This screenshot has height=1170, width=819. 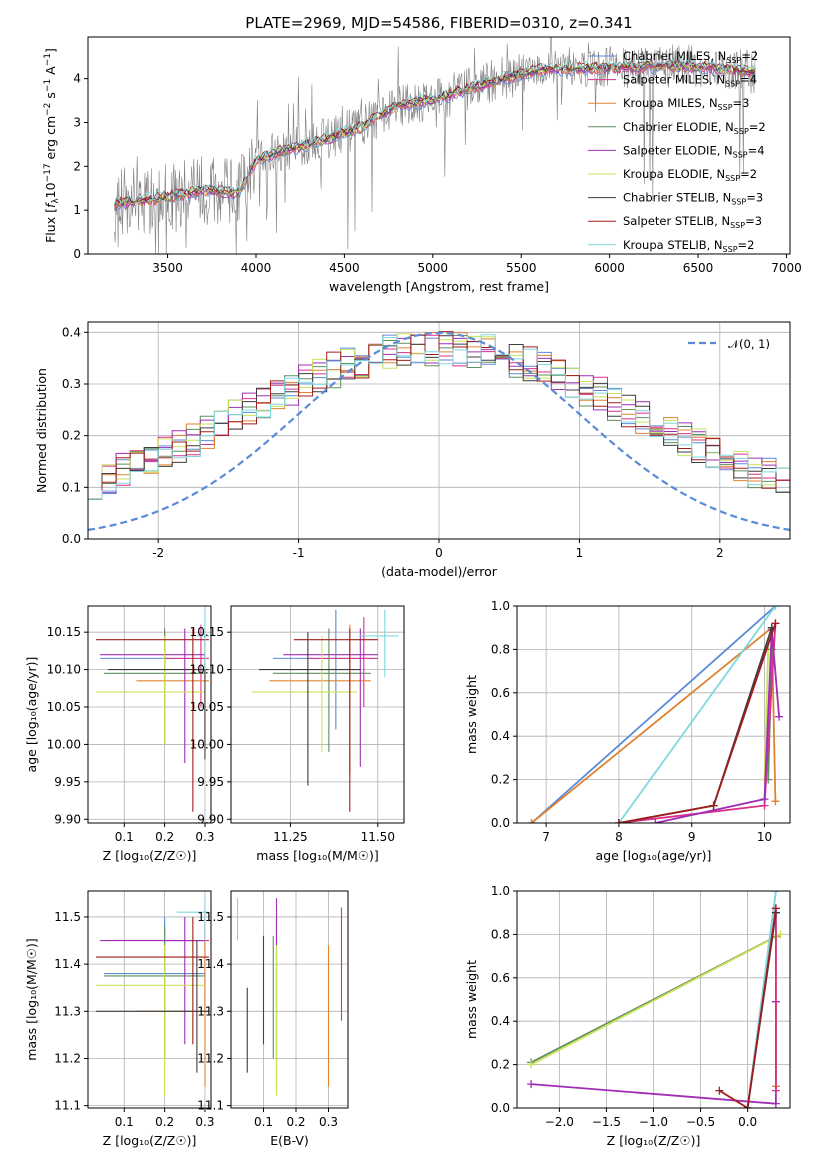 What do you see at coordinates (31, 999) in the screenshot?
I see `y-axis-label: mass [log₁₀(M/M☉)]` at bounding box center [31, 999].